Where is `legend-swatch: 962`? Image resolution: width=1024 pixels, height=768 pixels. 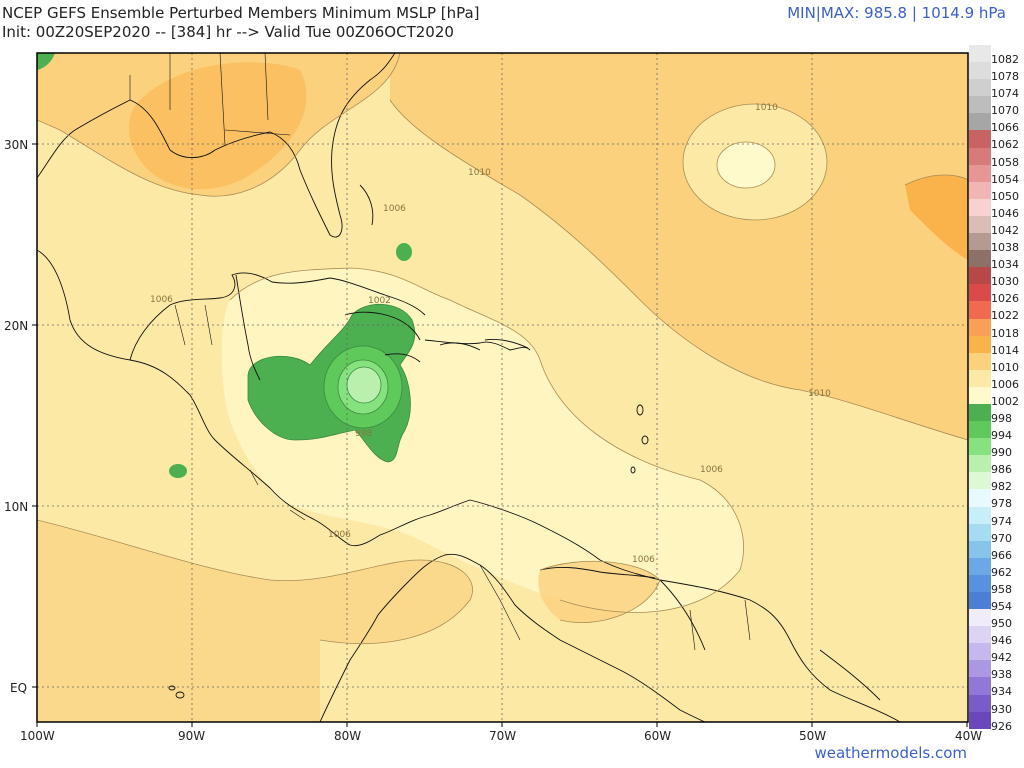 legend-swatch: 962 is located at coordinates (990, 567).